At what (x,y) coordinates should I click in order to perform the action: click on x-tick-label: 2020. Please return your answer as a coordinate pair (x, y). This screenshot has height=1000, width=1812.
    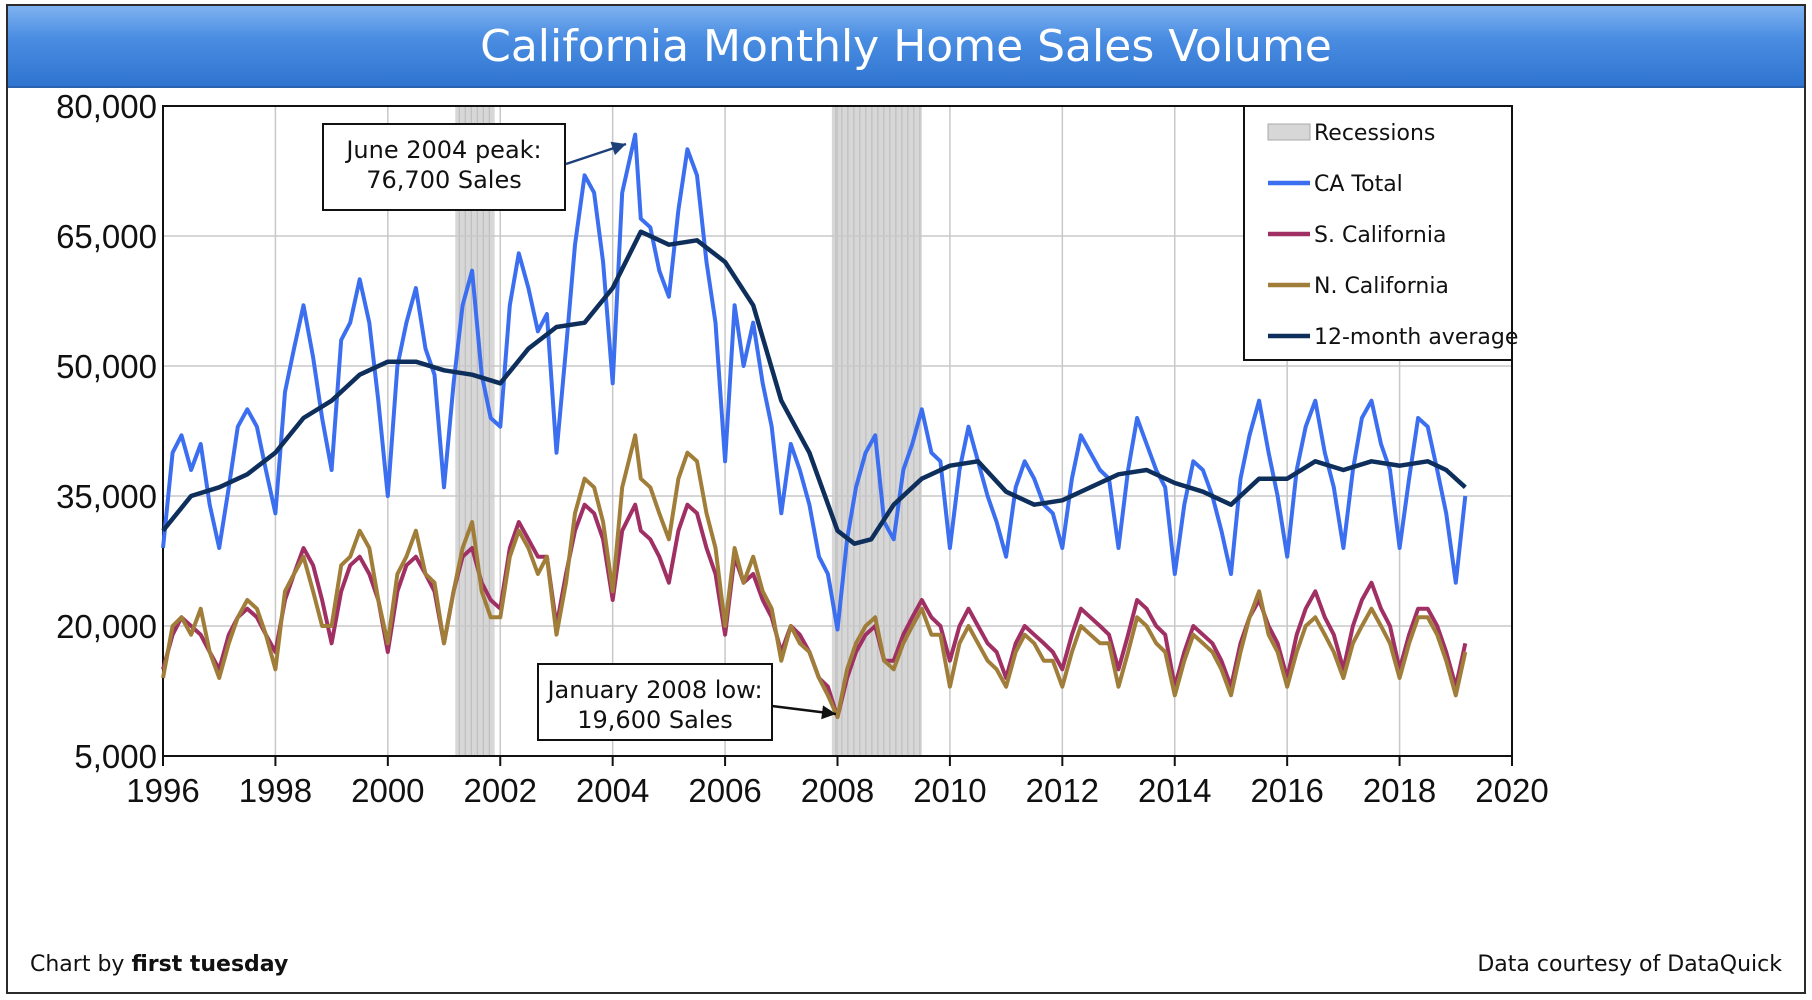
    Looking at the image, I should click on (1511, 790).